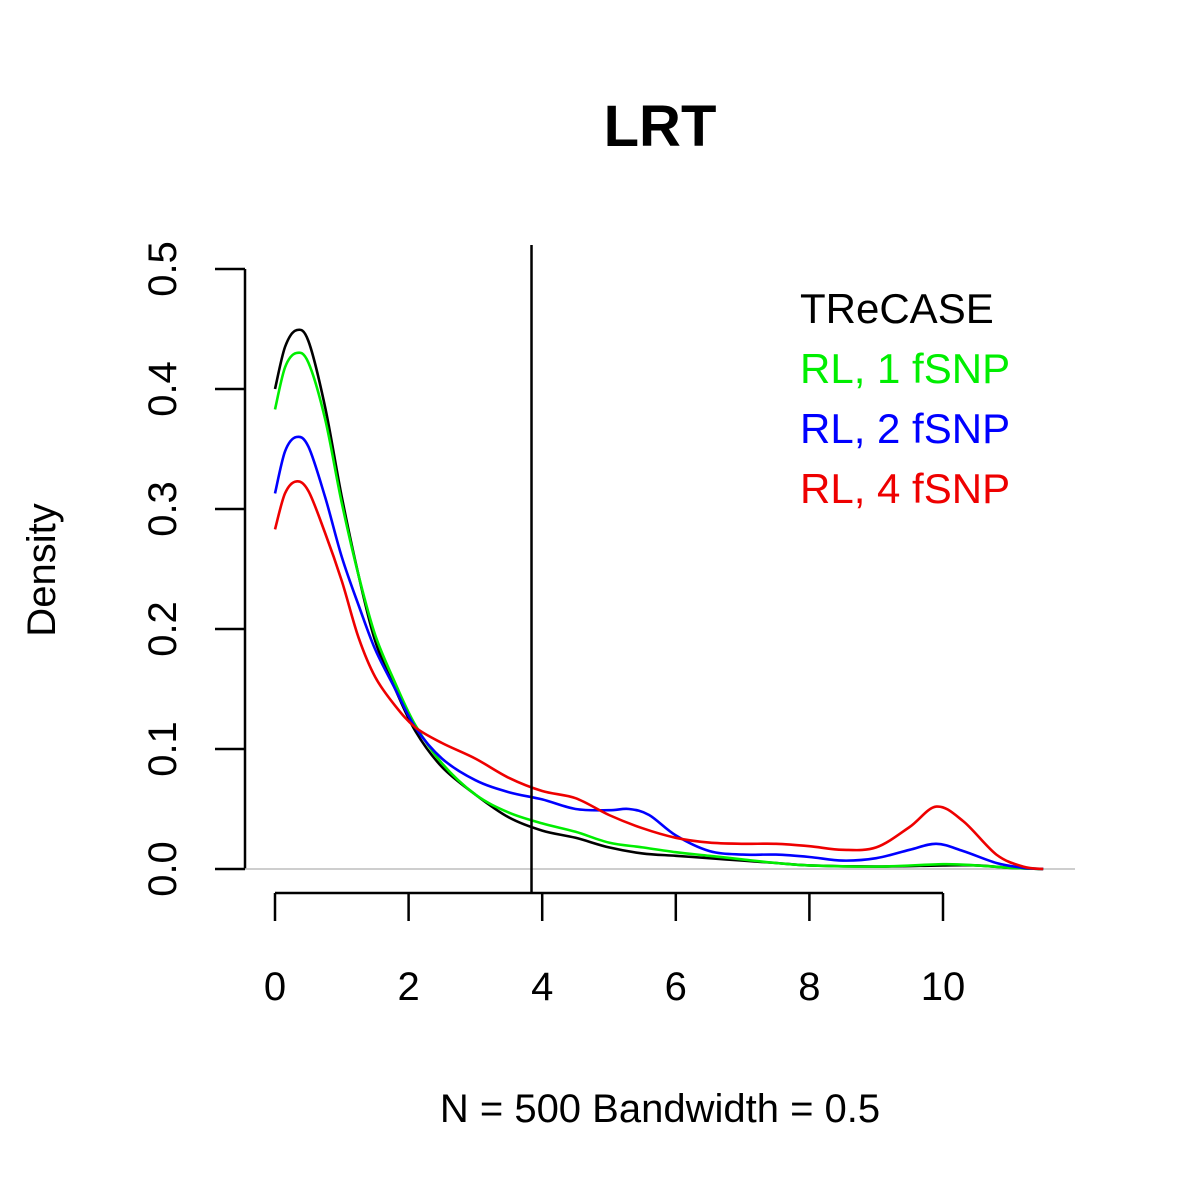 The height and width of the screenshot is (1200, 1200). I want to click on y-tick-label: 0.1, so click(163, 749).